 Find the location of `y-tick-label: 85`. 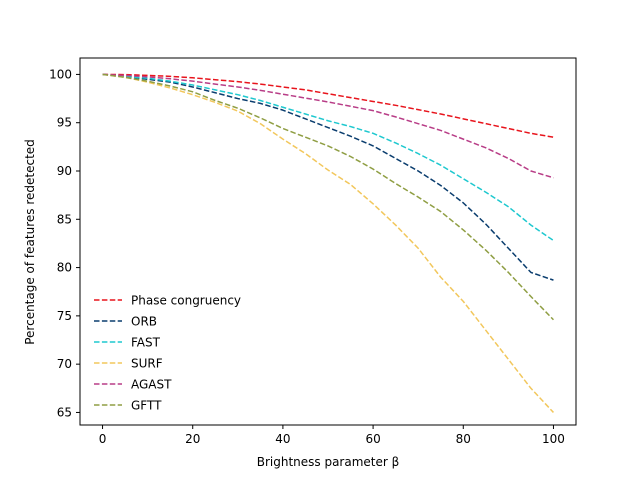

y-tick-label: 85 is located at coordinates (64, 219).